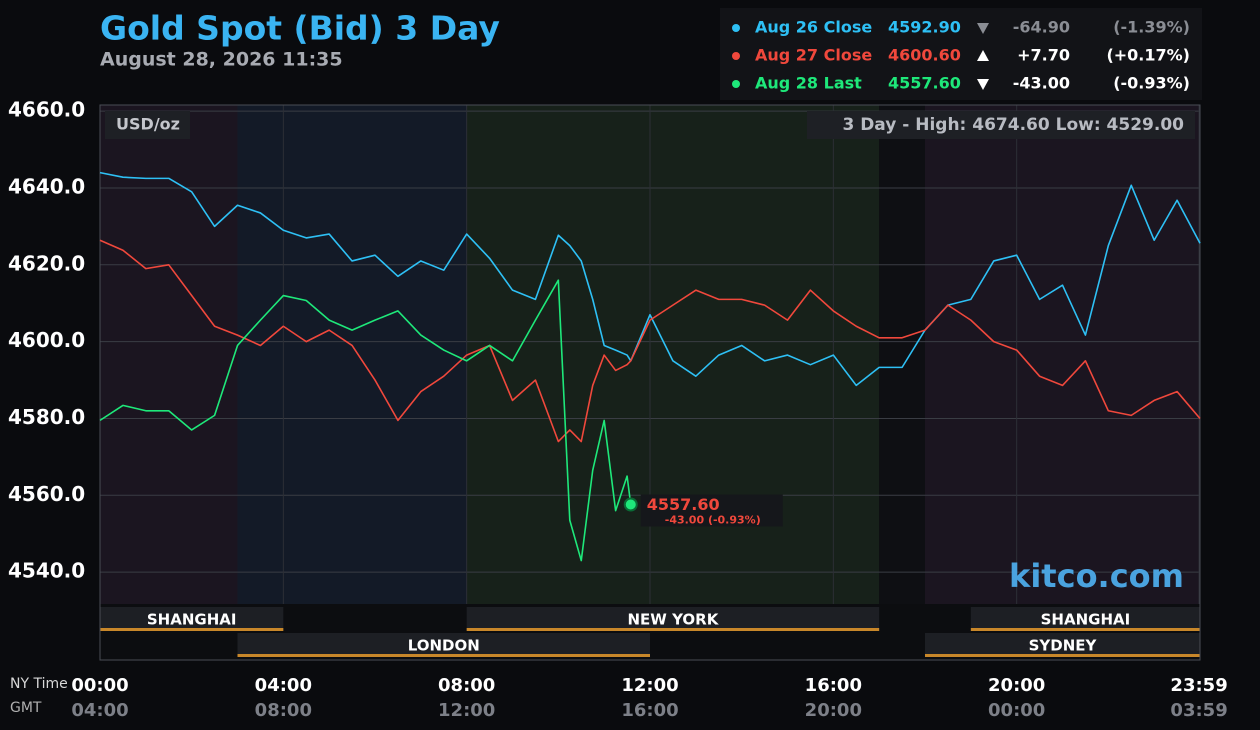  Describe the element at coordinates (46, 417) in the screenshot. I see `y-tick-label: 4580.0` at that location.